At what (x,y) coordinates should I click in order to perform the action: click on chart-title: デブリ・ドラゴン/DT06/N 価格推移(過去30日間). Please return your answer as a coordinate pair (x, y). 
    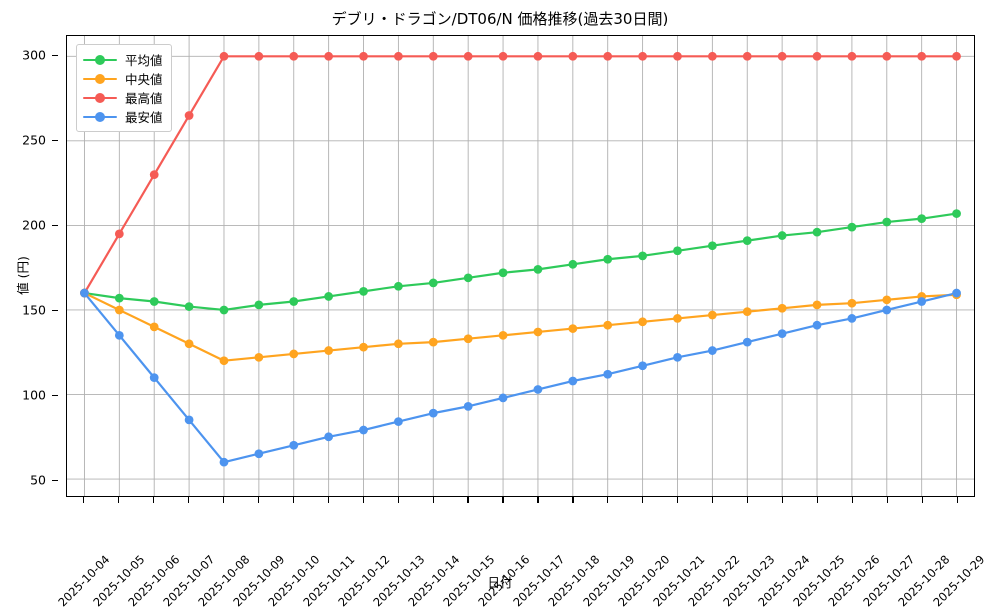
    Looking at the image, I should click on (500, 19).